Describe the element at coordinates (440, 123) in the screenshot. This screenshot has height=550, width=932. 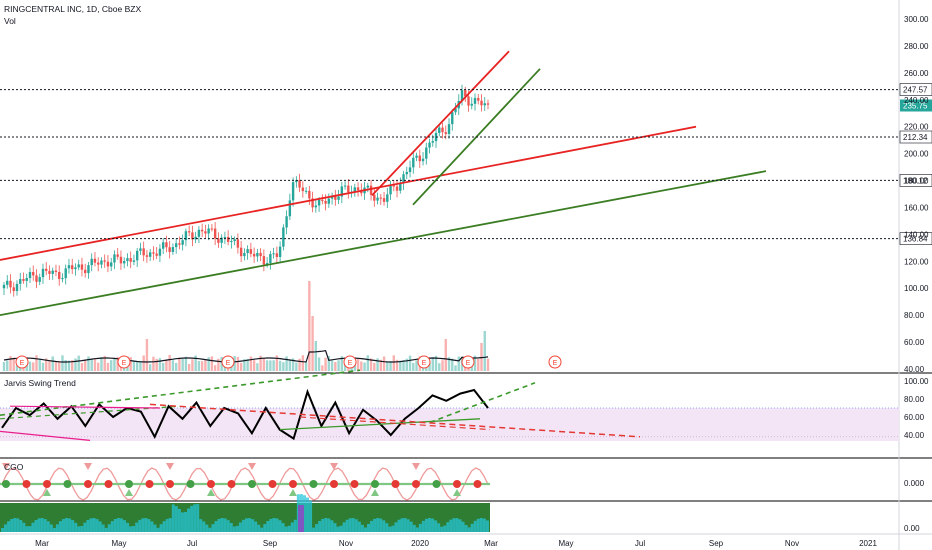
I see `trend-line` at that location.